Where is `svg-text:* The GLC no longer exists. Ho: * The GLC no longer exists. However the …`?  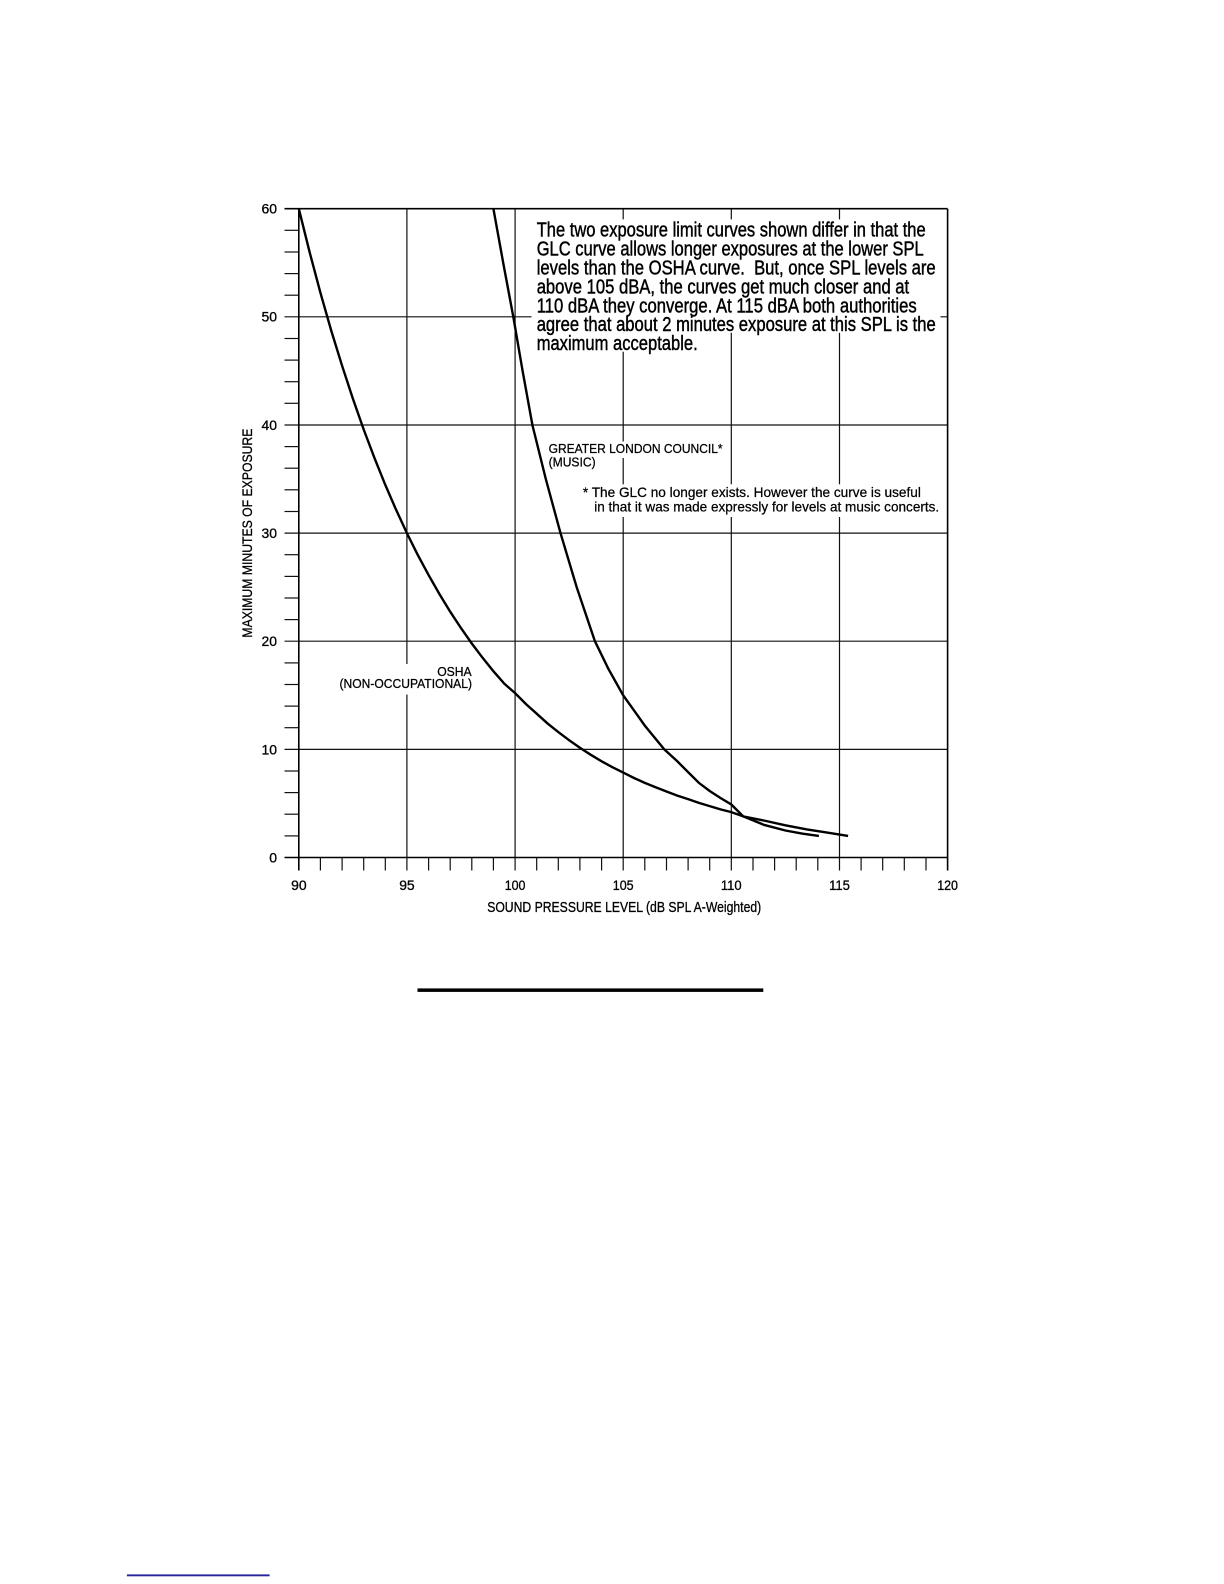 svg-text:* The GLC no longer exists. Ho: * The GLC no longer exists. However the … is located at coordinates (752, 492).